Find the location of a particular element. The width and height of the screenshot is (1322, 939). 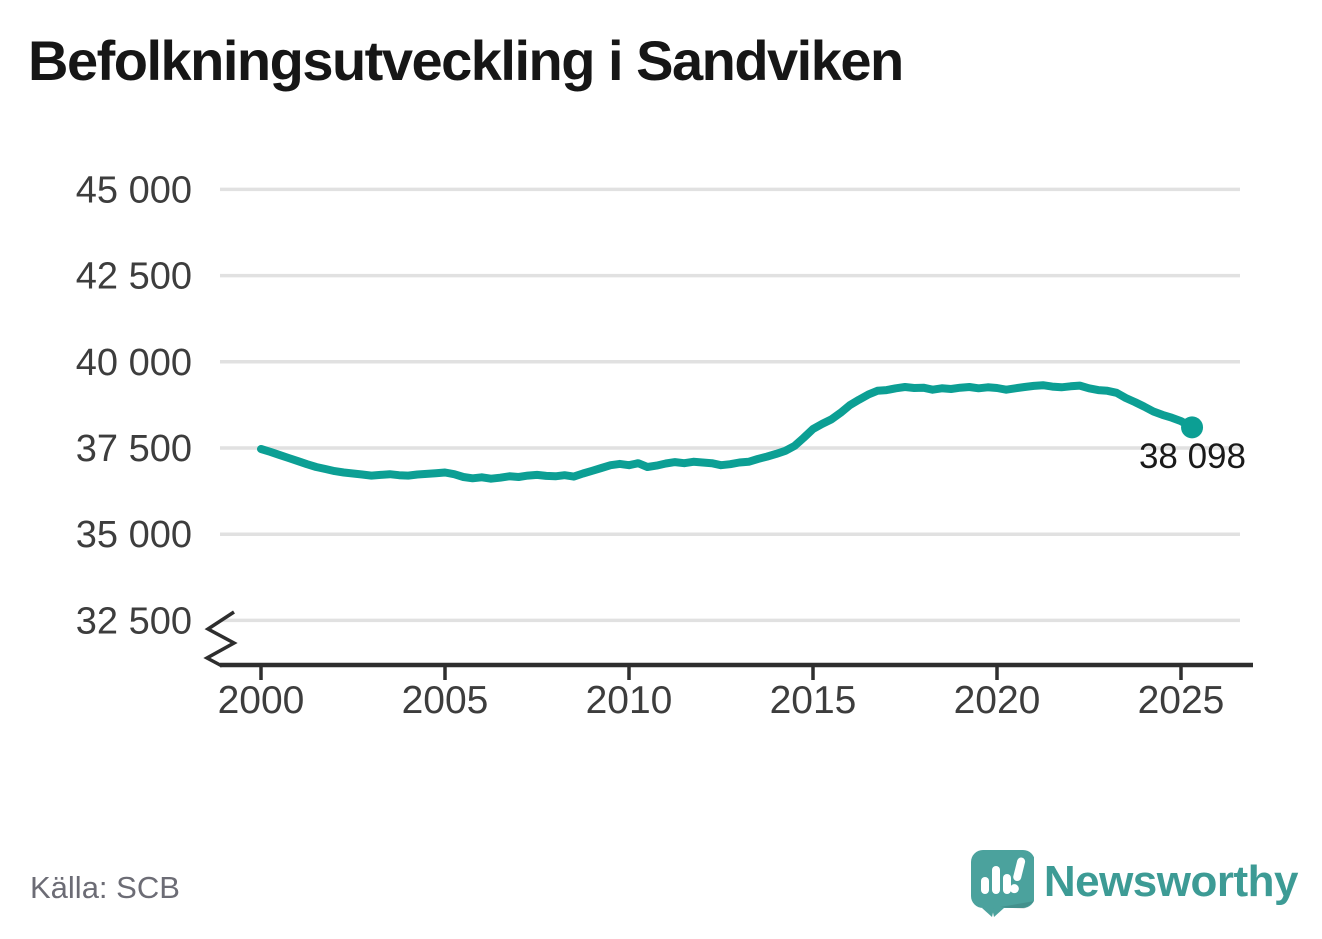

newsworthy-wordmark: Newsworthy is located at coordinates (1171, 881).